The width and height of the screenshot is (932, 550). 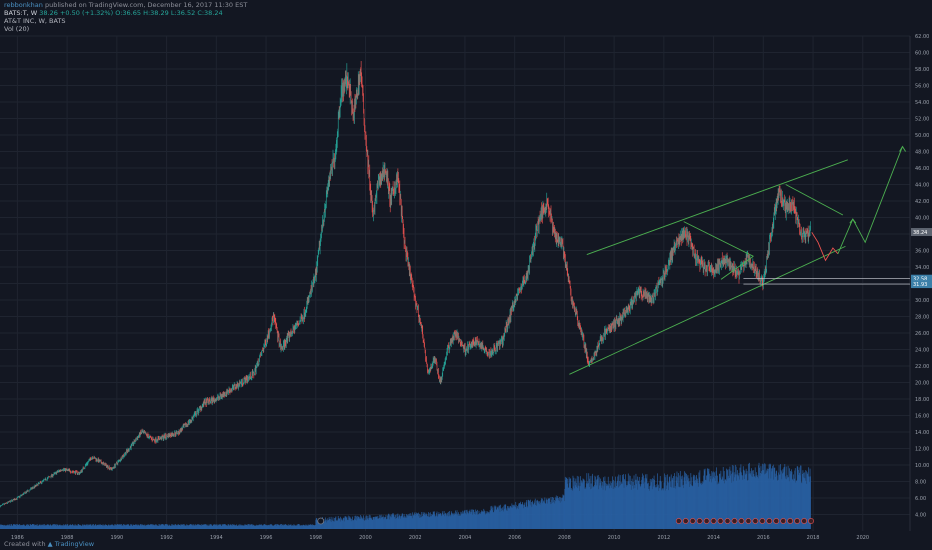 What do you see at coordinates (922, 169) in the screenshot?
I see `price-tick-label: 46.00` at bounding box center [922, 169].